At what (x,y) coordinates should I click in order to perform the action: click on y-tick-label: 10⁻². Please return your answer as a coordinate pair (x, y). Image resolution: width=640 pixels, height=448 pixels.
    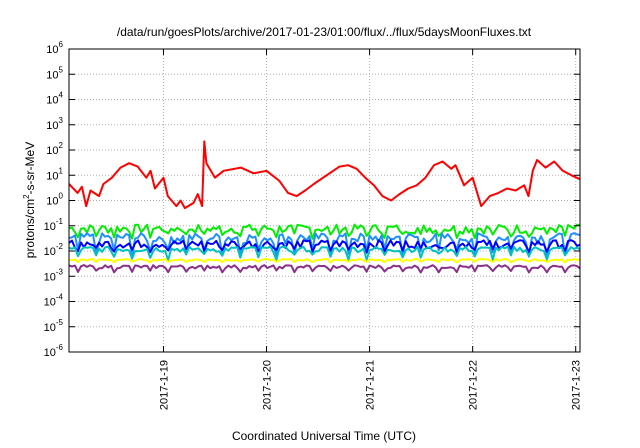
    Looking at the image, I should click on (54, 250).